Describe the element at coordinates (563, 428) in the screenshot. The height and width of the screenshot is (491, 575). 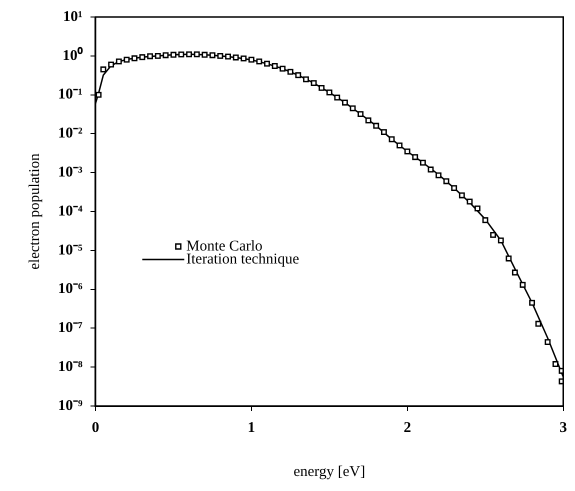
I see `x-tick-label: 3` at that location.